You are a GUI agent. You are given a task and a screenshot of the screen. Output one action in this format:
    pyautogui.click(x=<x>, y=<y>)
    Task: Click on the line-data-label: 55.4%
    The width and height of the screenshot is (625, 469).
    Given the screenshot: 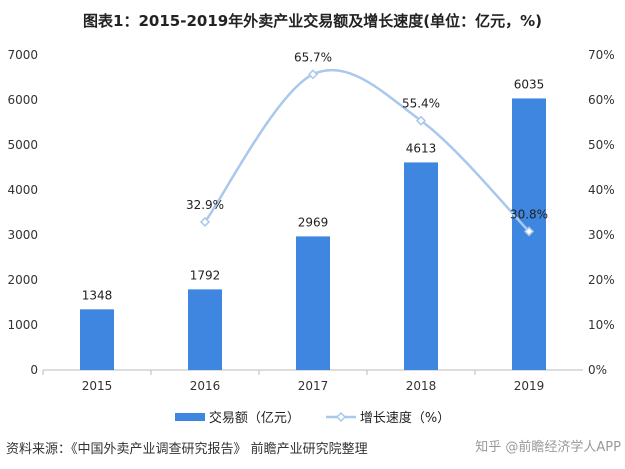 What is the action you would take?
    pyautogui.click(x=421, y=104)
    